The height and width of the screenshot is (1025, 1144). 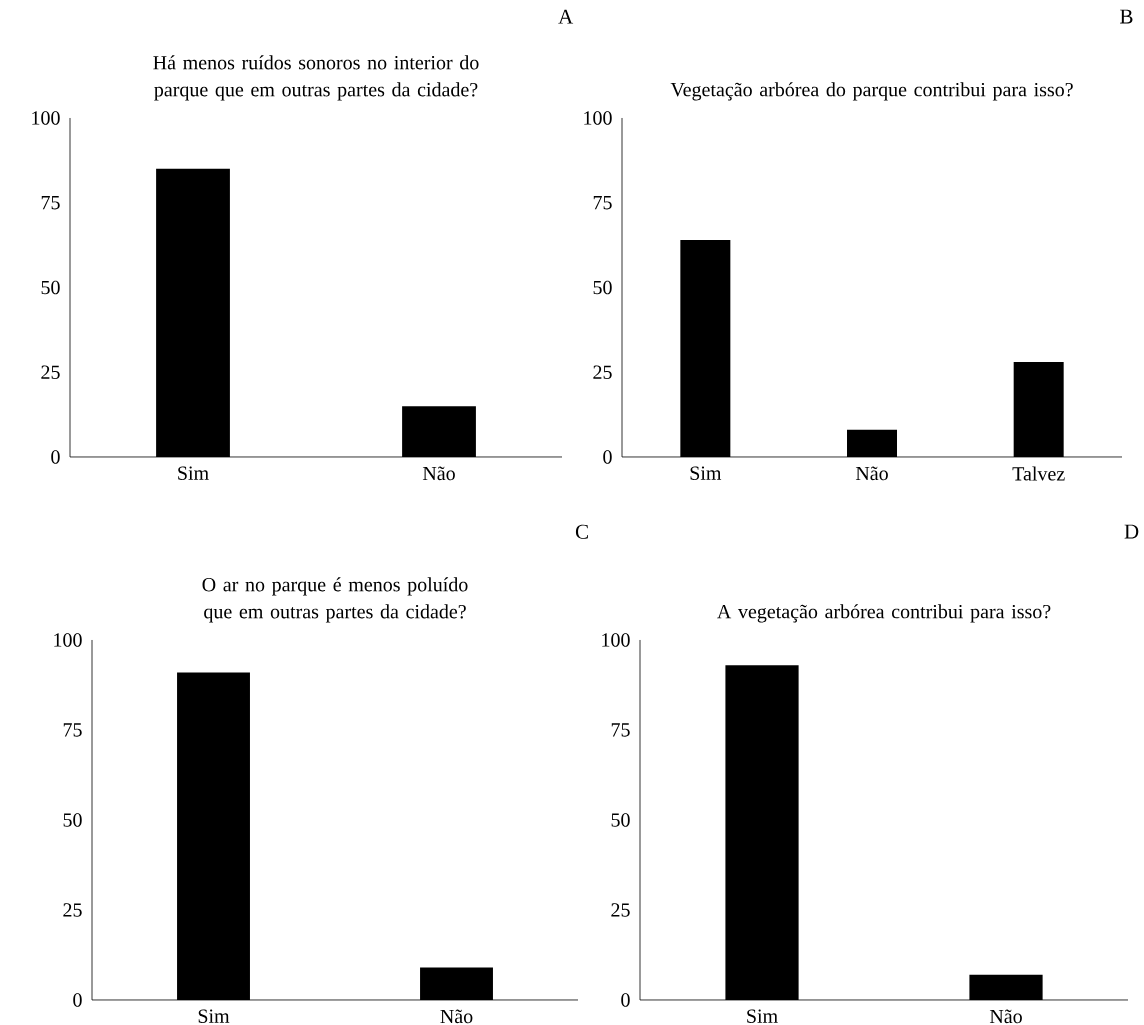 What do you see at coordinates (1126, 16) in the screenshot?
I see `text: B` at bounding box center [1126, 16].